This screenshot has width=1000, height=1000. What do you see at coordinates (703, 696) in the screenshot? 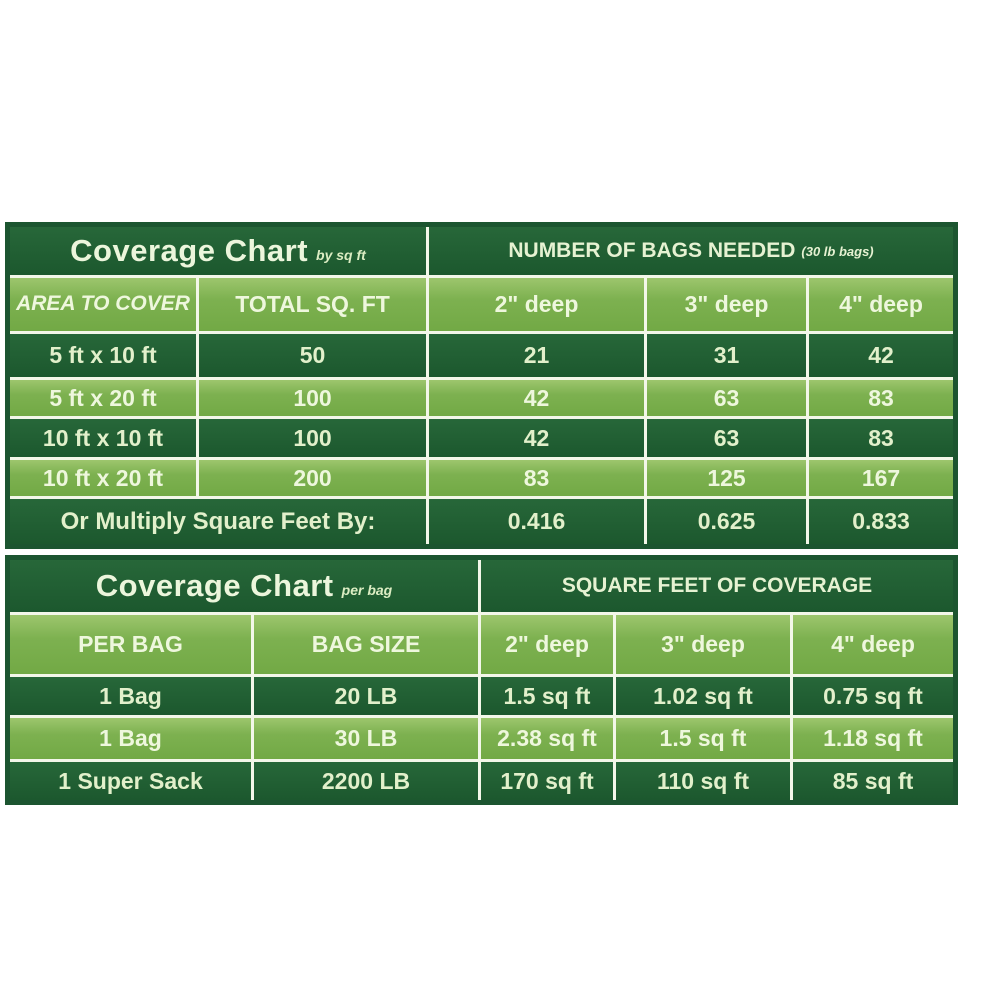
I see `table-cell: 1.02 sq ft` at bounding box center [703, 696].